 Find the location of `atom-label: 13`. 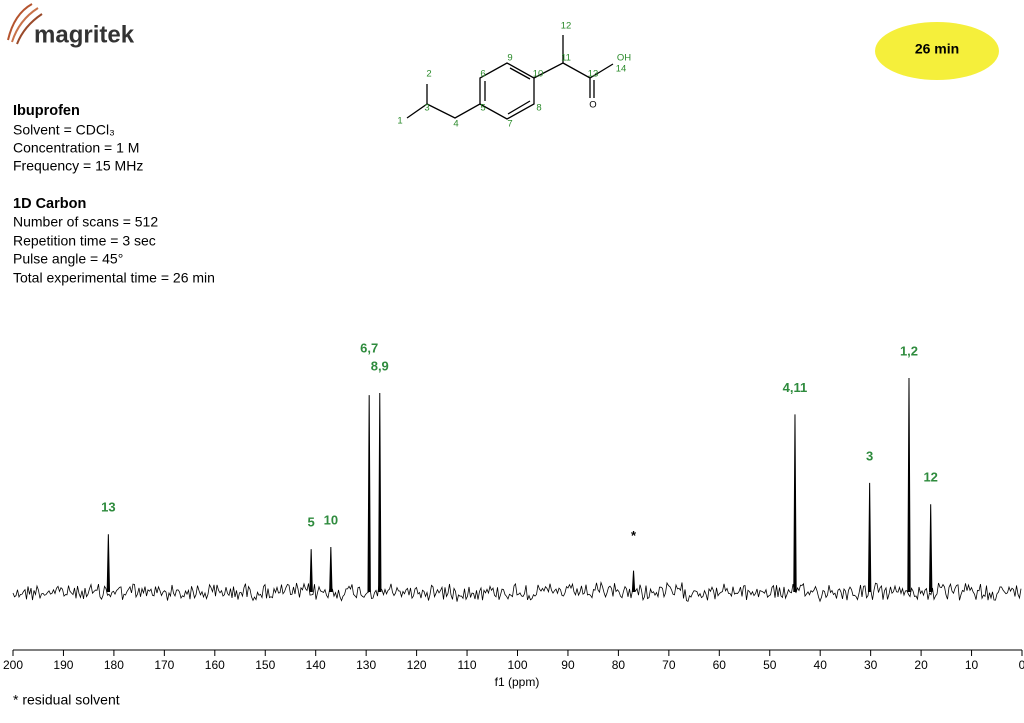

atom-label: 13 is located at coordinates (593, 74).